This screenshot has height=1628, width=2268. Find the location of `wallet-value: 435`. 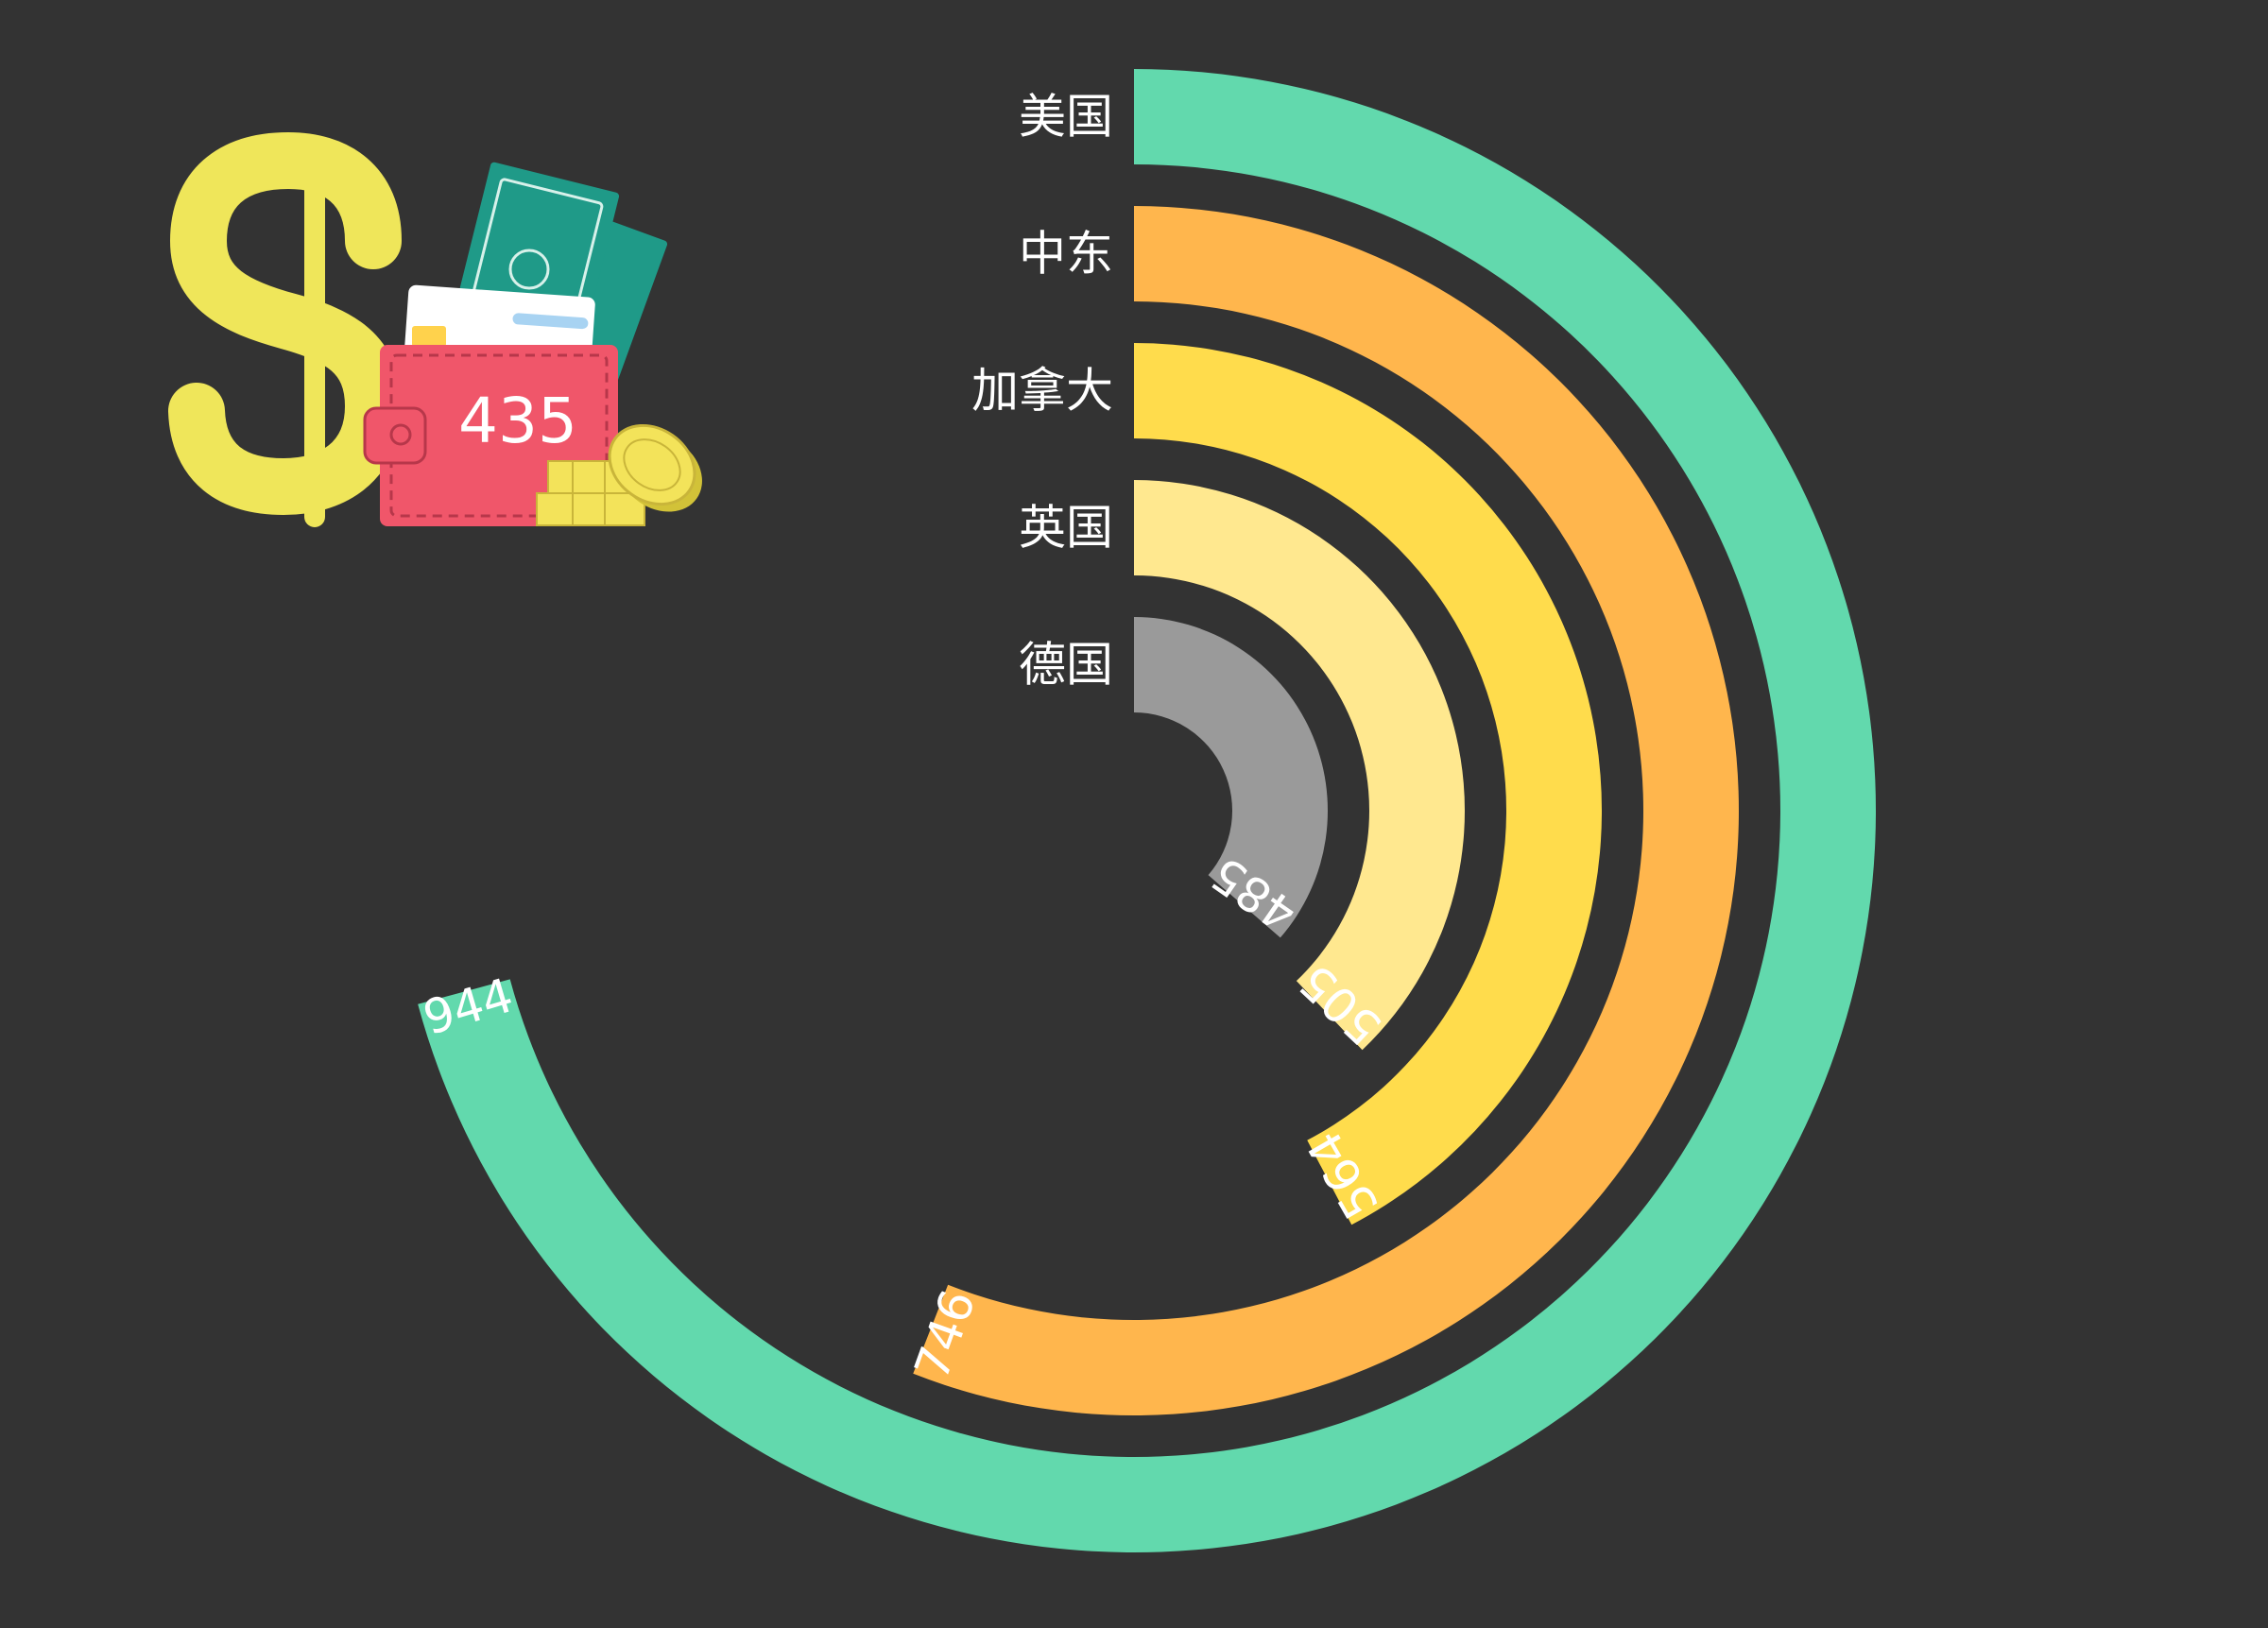

wallet-value: 435 is located at coordinates (517, 421).